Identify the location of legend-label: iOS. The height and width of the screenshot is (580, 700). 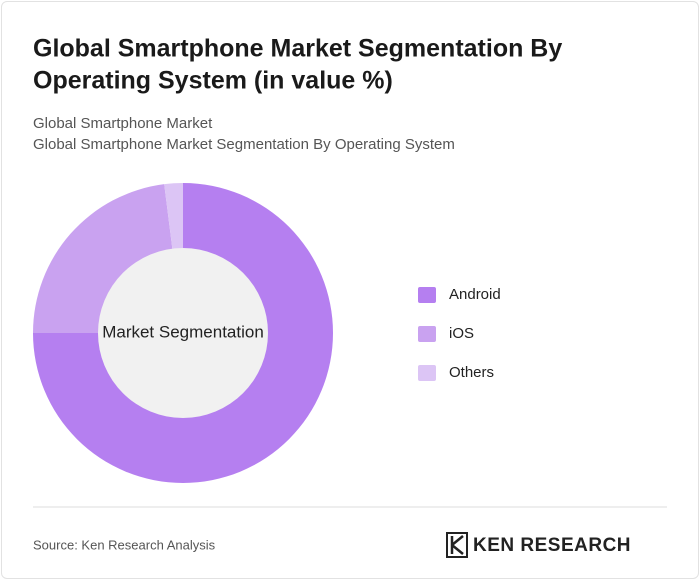
(461, 333).